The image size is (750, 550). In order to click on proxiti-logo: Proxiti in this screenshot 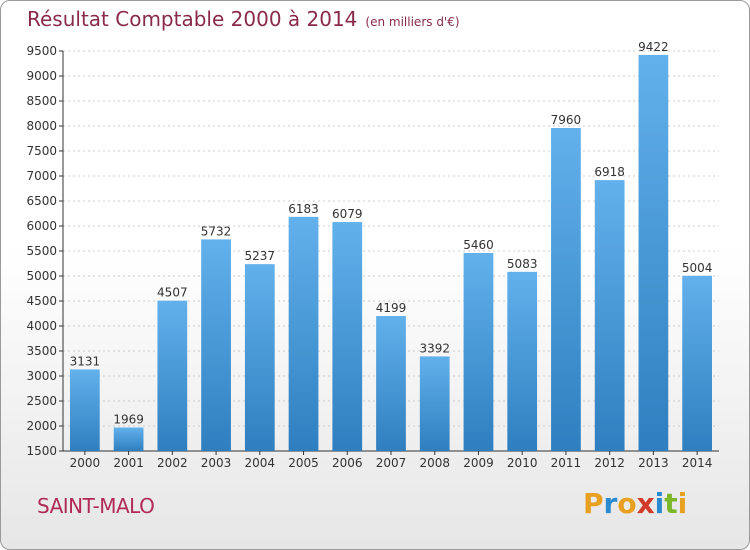, I will do `click(635, 503)`.